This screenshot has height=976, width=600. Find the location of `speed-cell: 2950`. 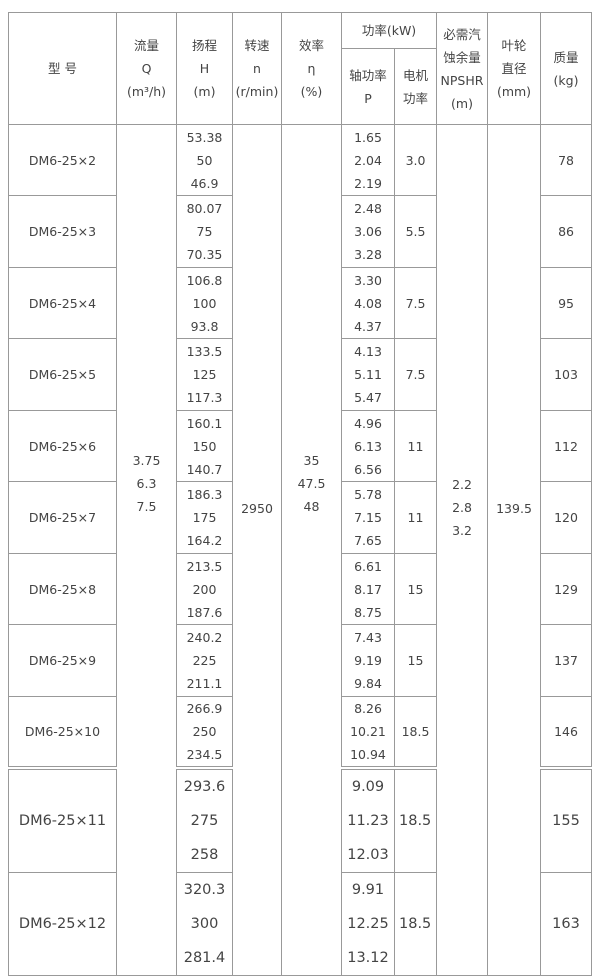

speed-cell: 2950 is located at coordinates (257, 550).